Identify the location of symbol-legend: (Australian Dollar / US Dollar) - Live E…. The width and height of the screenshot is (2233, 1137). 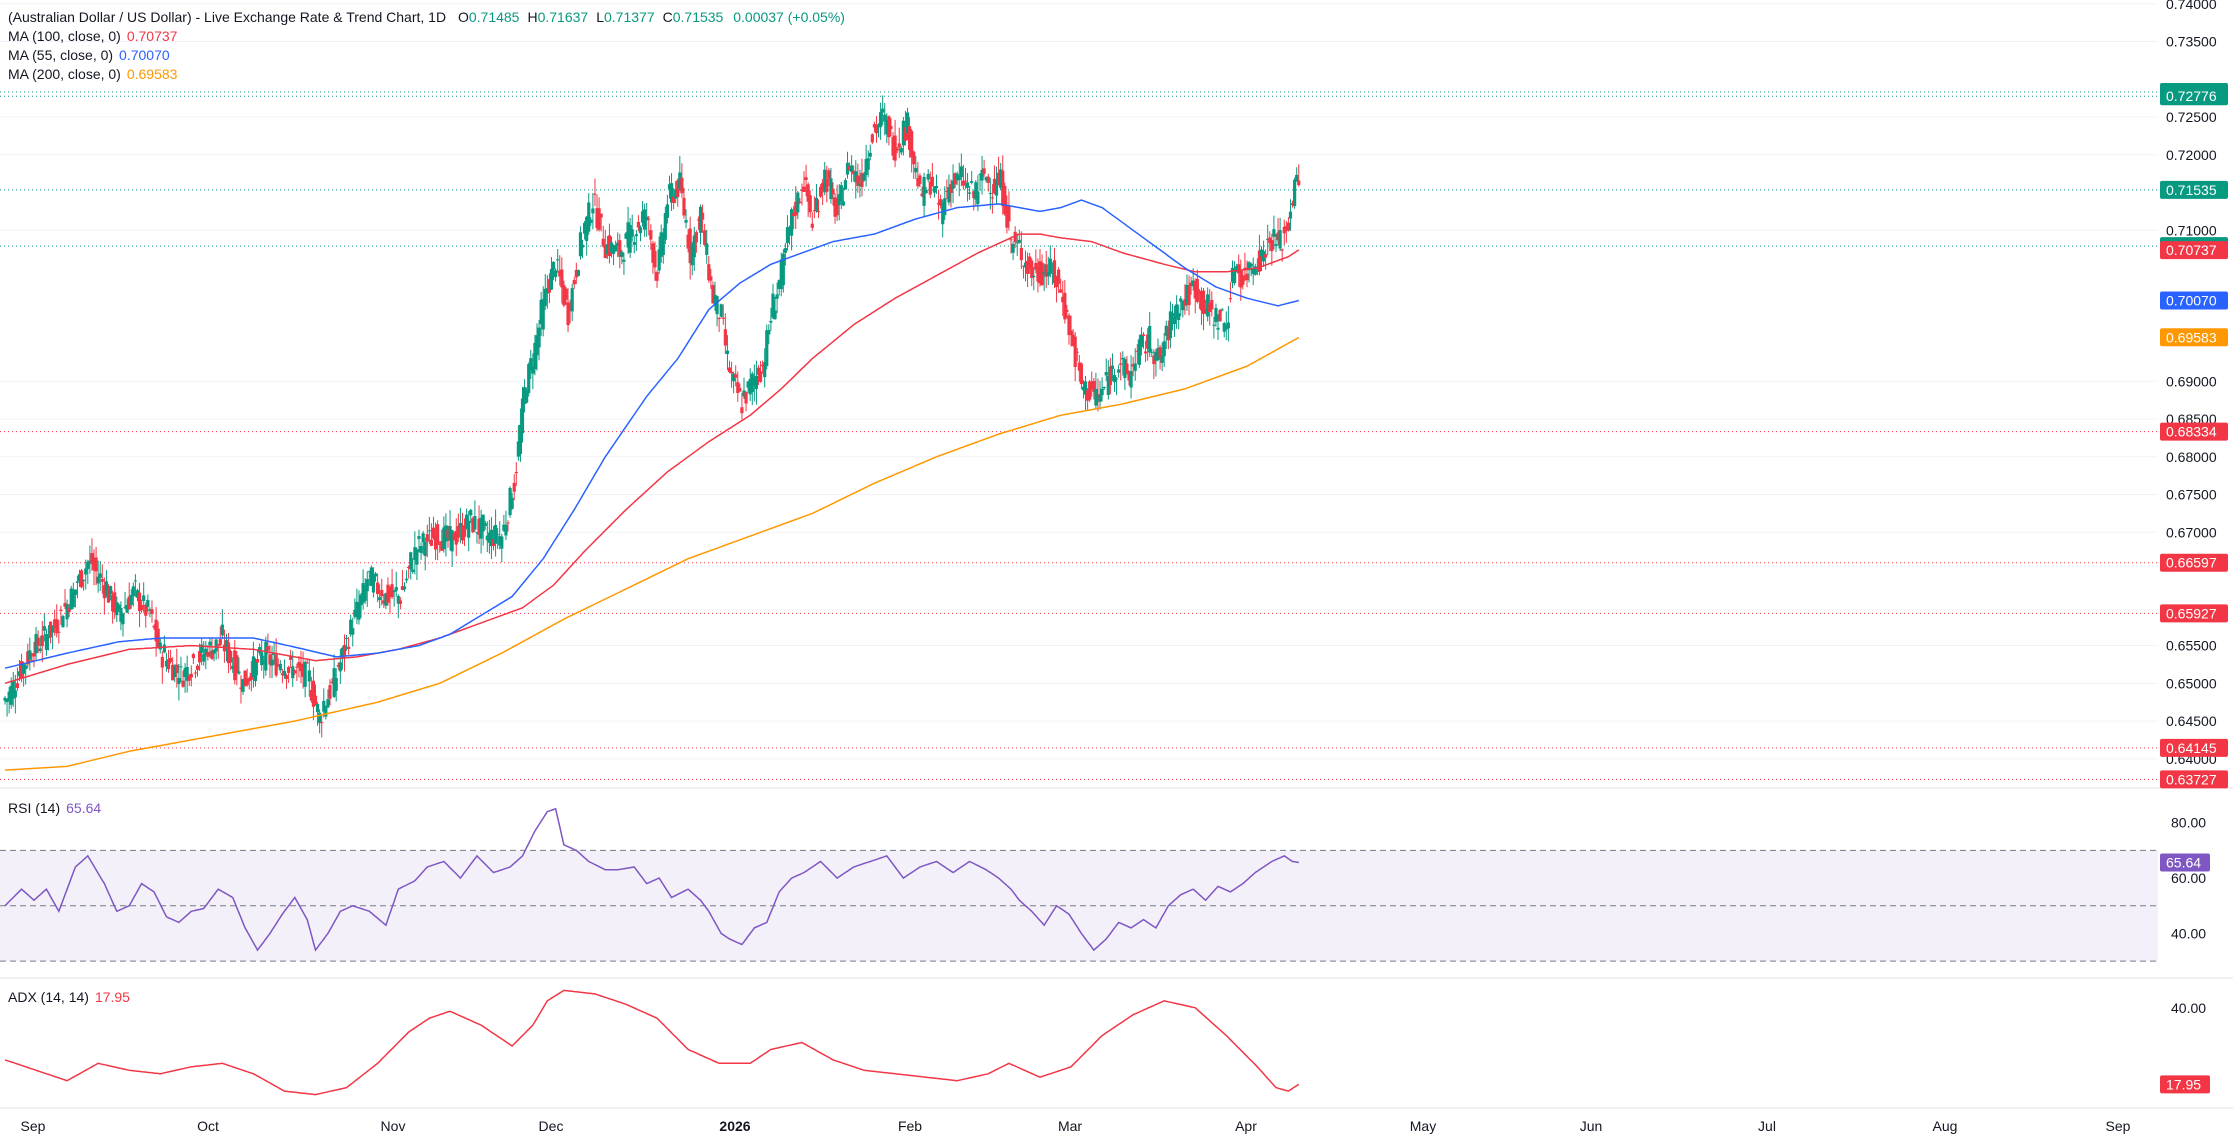
(426, 17).